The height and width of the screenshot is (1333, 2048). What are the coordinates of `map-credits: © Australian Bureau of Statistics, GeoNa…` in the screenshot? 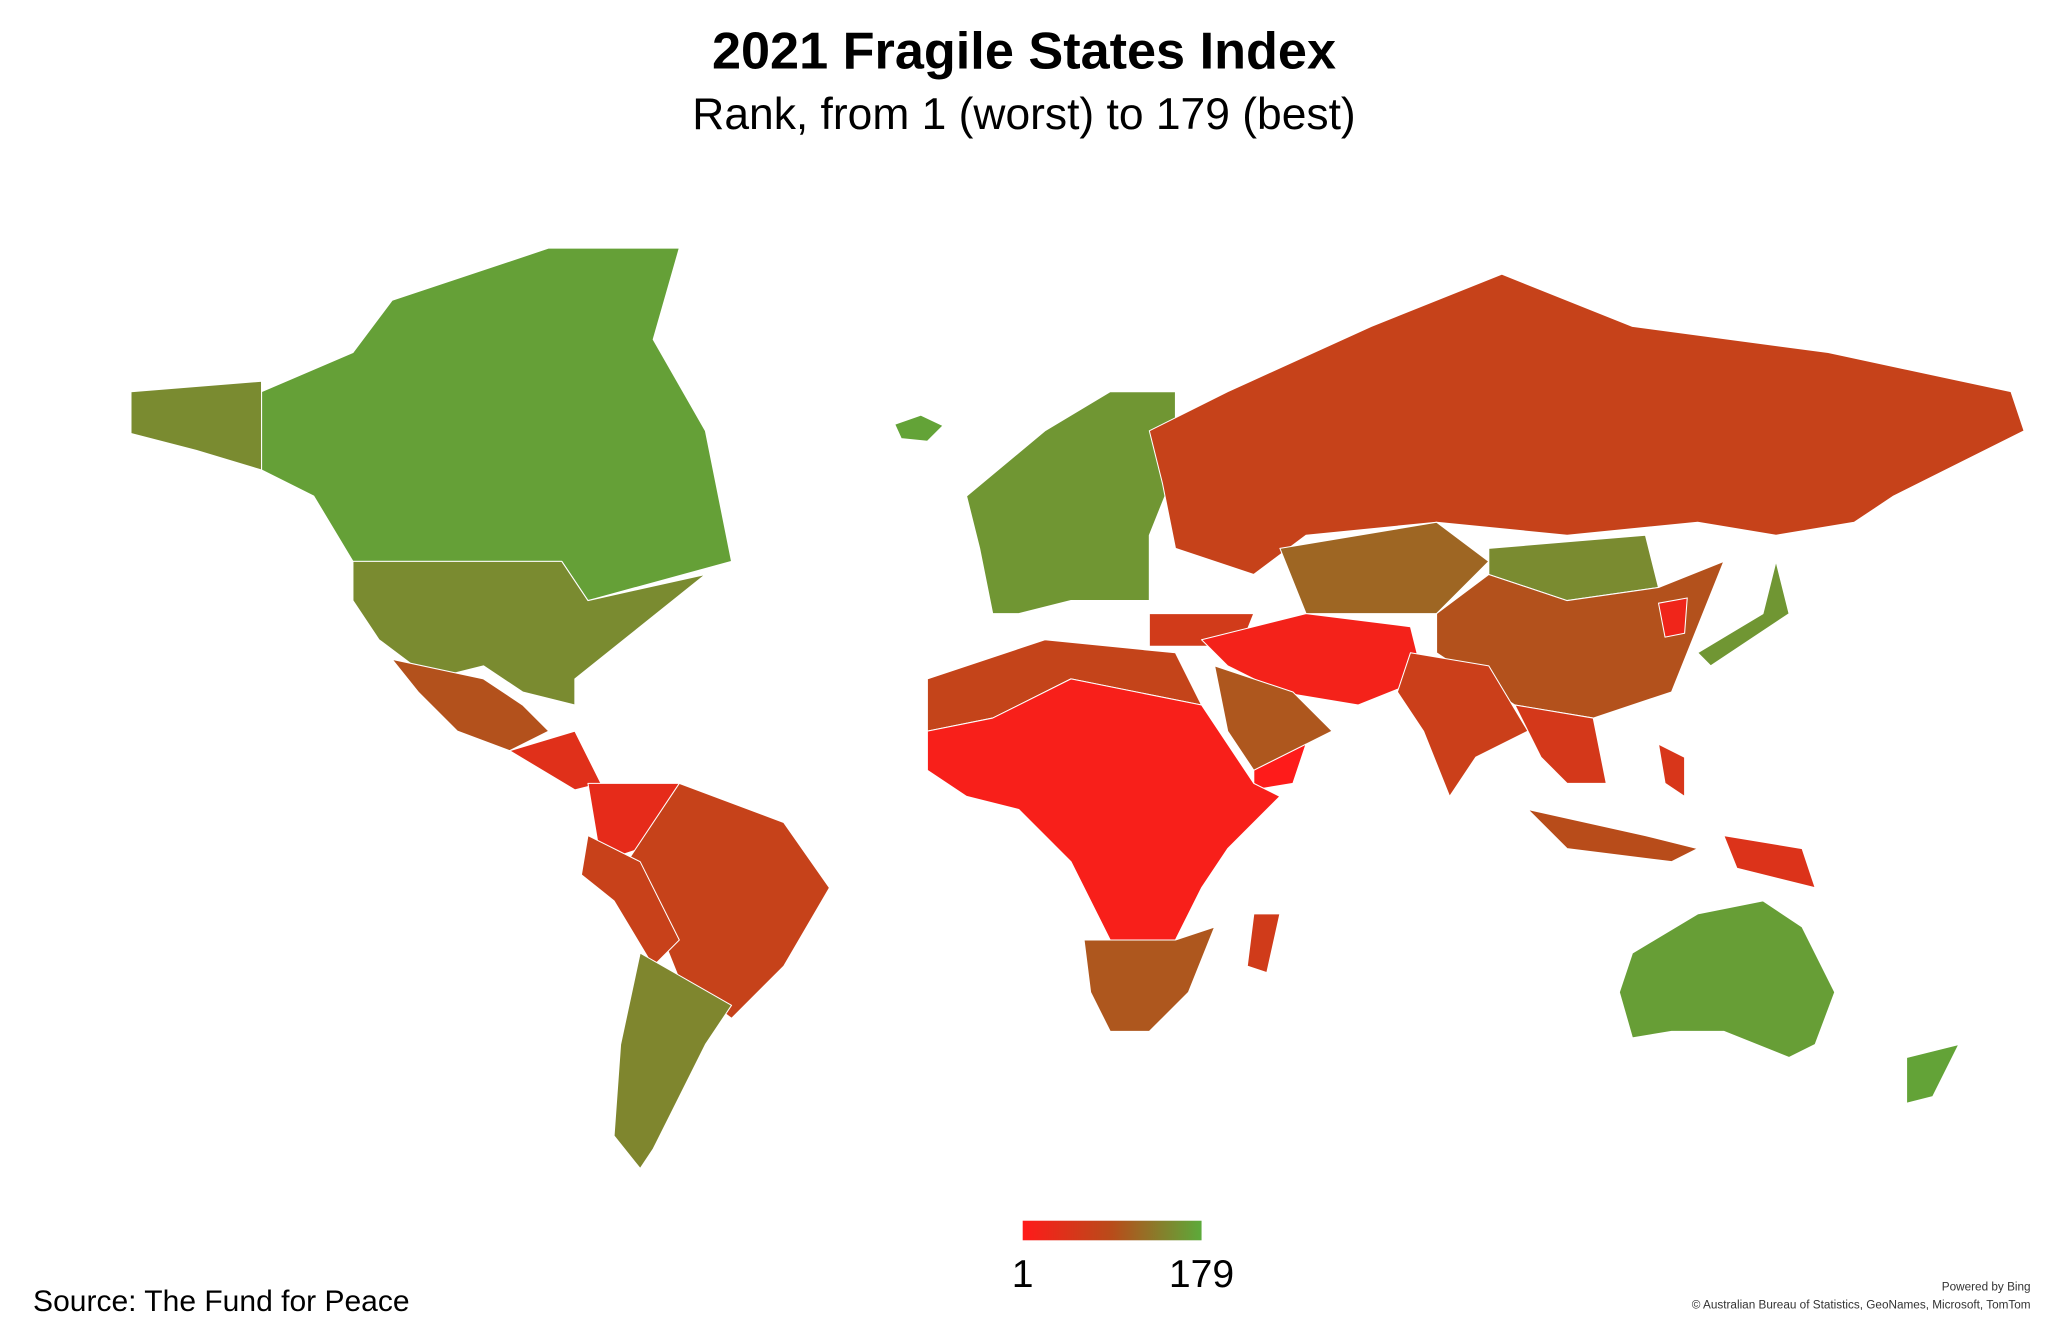 It's located at (1861, 1305).